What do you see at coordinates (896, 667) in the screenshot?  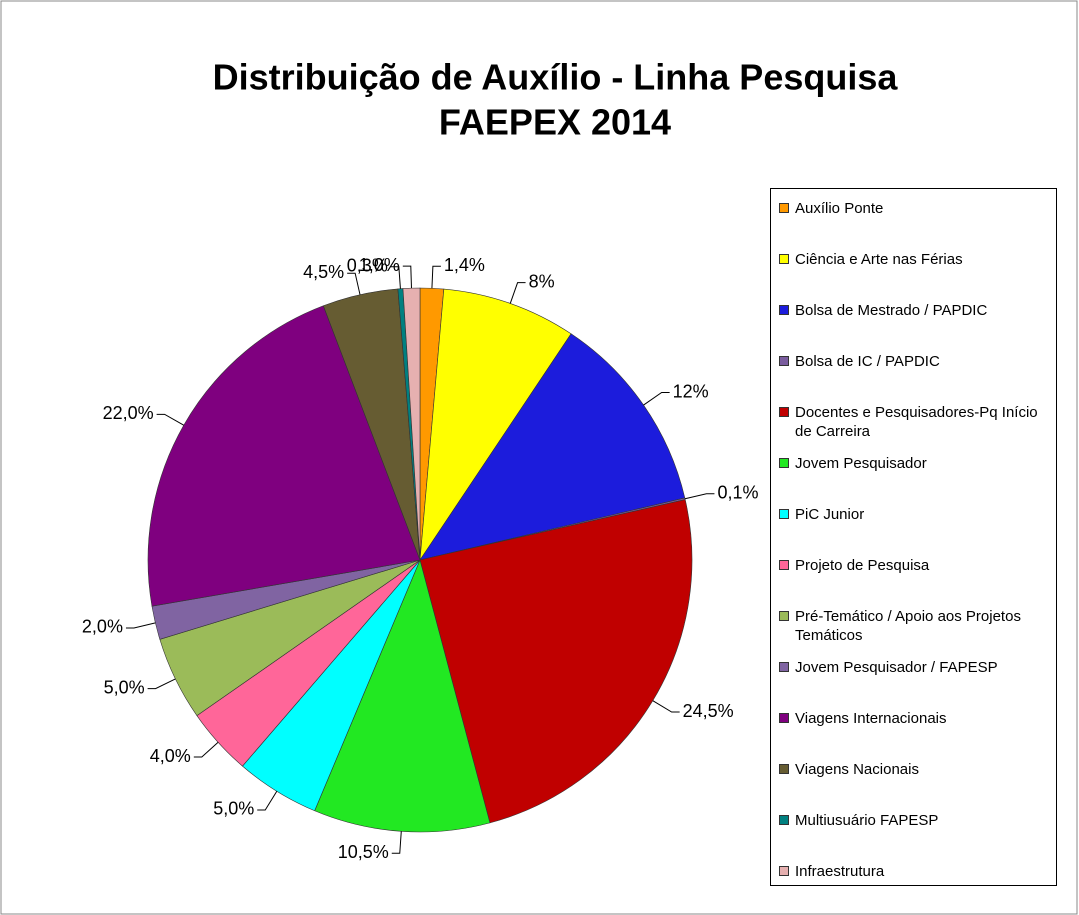 I see `legend-label: Jovem Pesquisador / FAPESP` at bounding box center [896, 667].